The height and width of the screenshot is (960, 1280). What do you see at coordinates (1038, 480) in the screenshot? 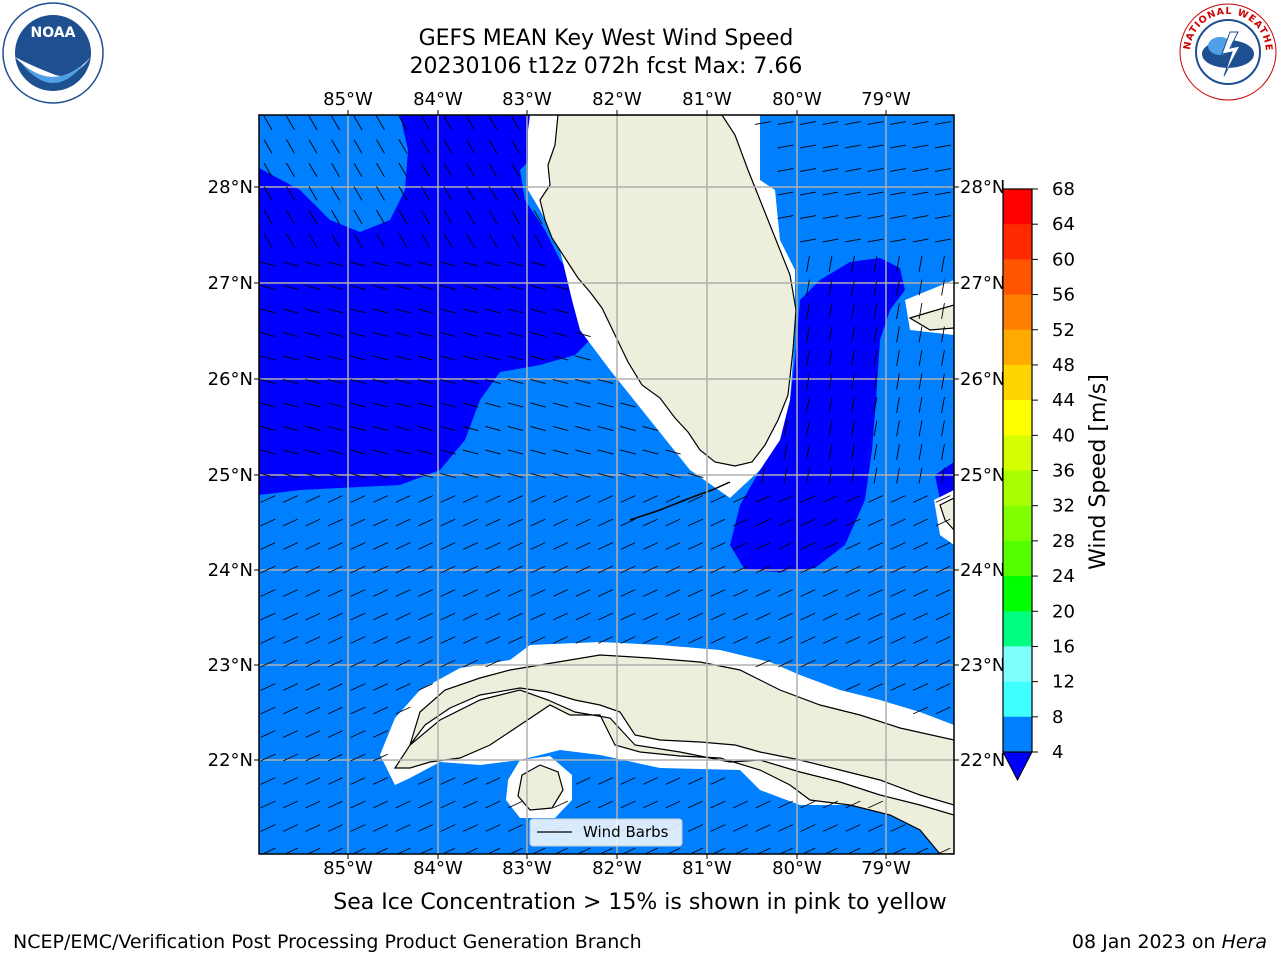
I see `colorbar: 68 64 60 56 52 48 44 40 36 32 28 24 20 16 12 8 4` at bounding box center [1038, 480].